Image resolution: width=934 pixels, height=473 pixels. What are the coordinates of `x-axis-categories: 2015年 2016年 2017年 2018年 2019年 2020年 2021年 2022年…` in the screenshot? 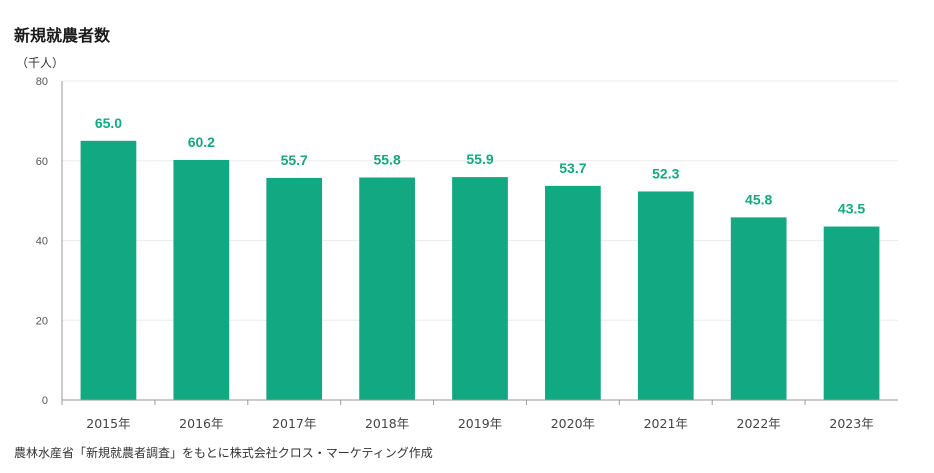 It's located at (467, 415).